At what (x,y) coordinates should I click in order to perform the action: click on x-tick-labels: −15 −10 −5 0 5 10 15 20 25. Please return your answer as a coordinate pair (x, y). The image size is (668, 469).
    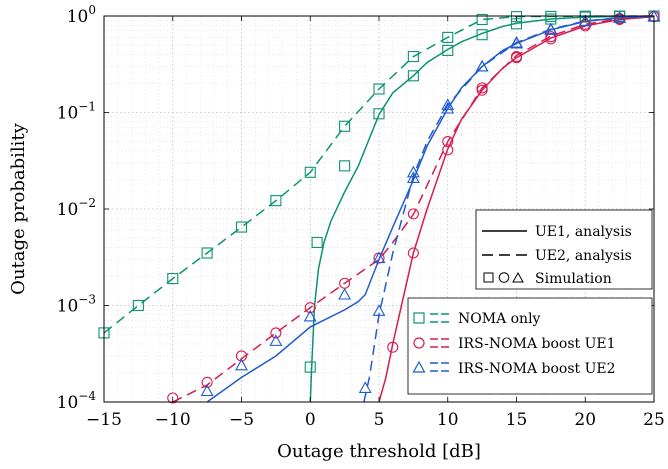
    Looking at the image, I should click on (375, 420).